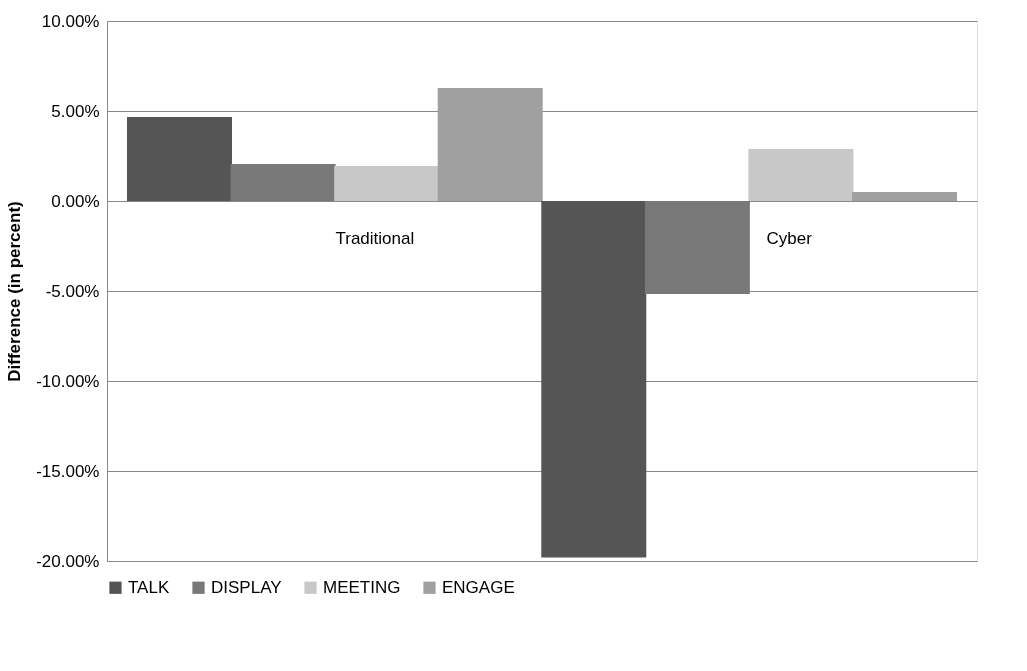  Describe the element at coordinates (72, 291) in the screenshot. I see `y-tick-label: -5.00%` at that location.